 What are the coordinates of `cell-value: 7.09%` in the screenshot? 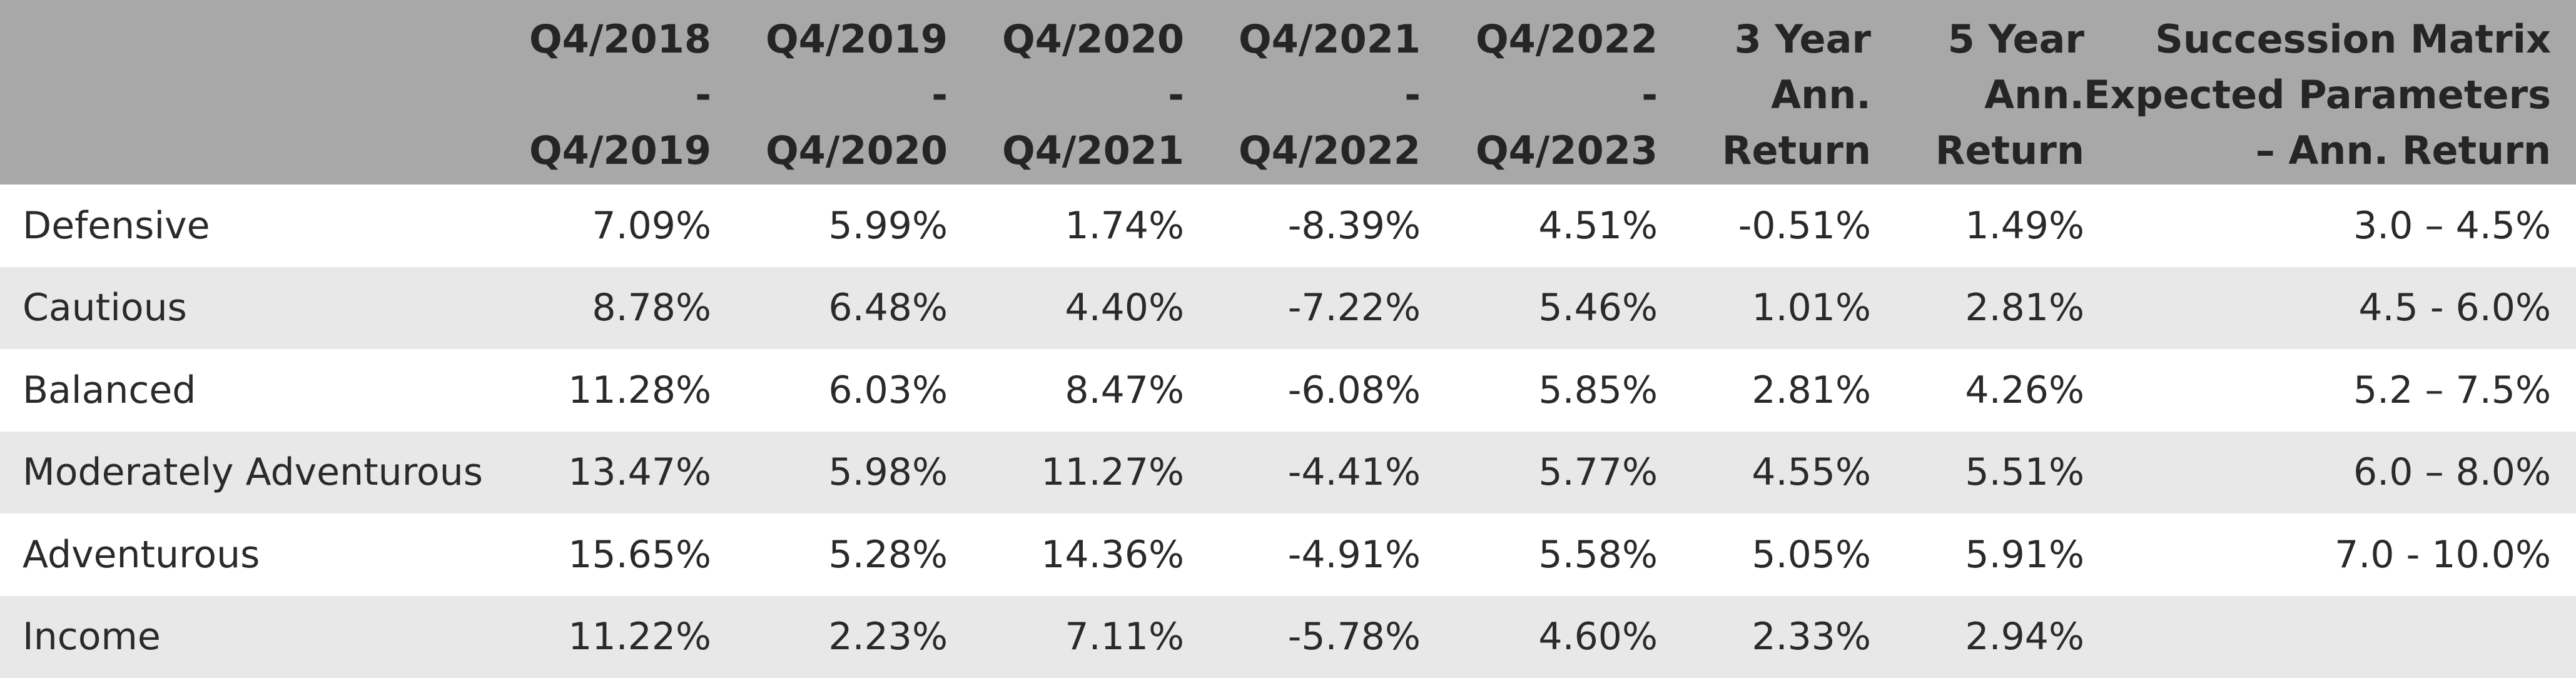 It's located at (652, 225).